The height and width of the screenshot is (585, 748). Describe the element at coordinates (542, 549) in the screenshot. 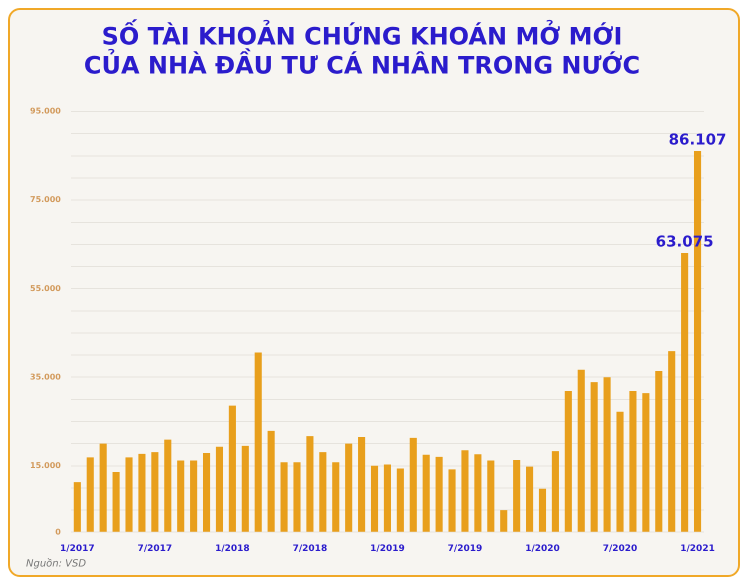

I see `x-tick-label: 1/2020` at that location.